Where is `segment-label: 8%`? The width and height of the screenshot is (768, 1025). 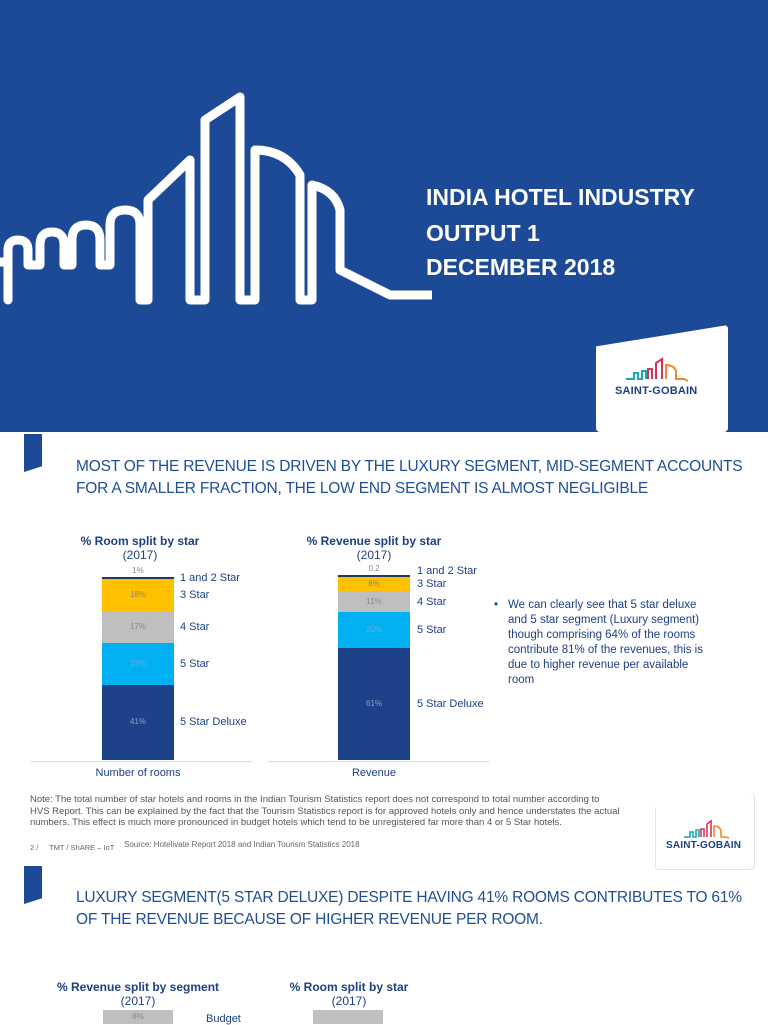
segment-label: 8% is located at coordinates (138, 1016).